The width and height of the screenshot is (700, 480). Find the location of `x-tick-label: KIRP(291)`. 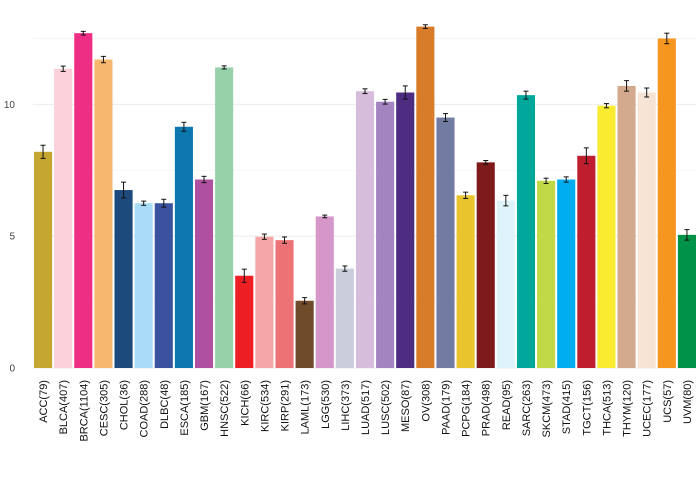

x-tick-label: KIRP(291) is located at coordinates (286, 405).